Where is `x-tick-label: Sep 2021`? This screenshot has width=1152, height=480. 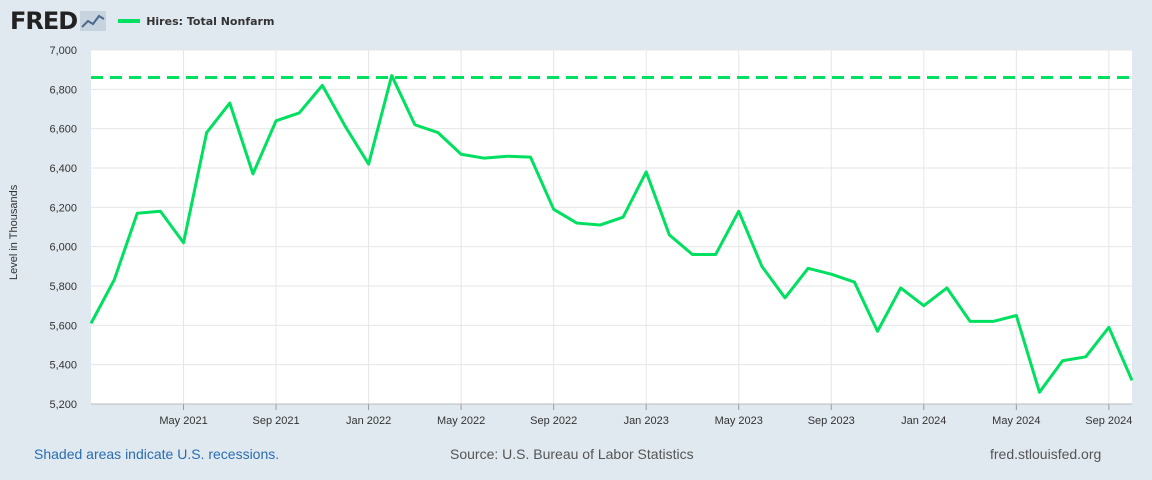
x-tick-label: Sep 2021 is located at coordinates (276, 421).